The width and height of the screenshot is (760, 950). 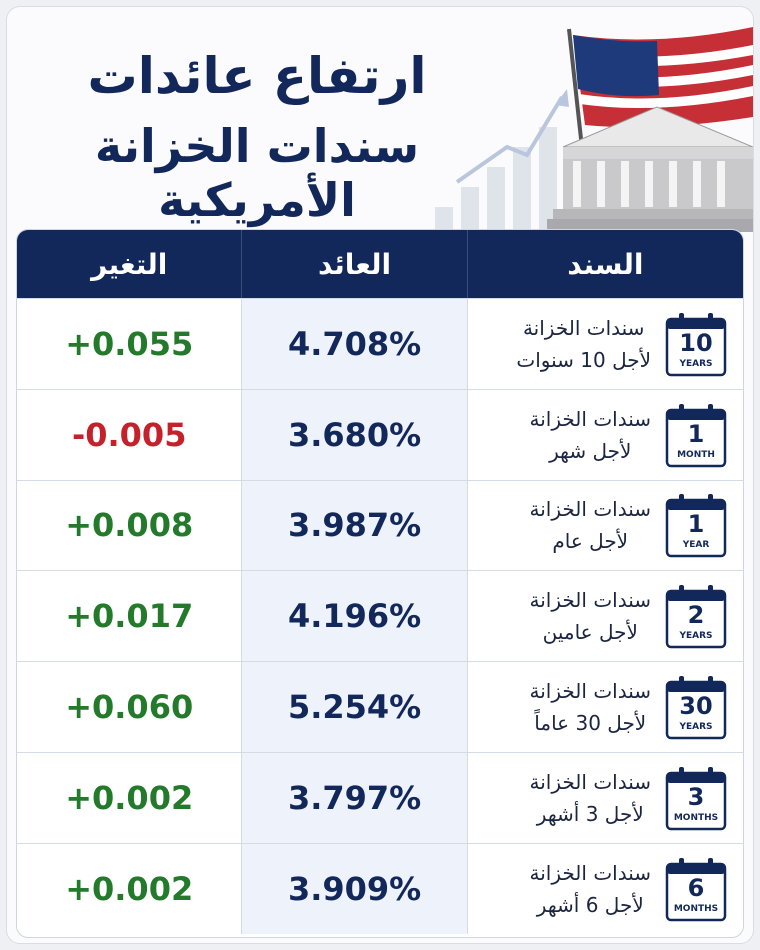 I want to click on calendar: 1 YEAR, so click(x=696, y=525).